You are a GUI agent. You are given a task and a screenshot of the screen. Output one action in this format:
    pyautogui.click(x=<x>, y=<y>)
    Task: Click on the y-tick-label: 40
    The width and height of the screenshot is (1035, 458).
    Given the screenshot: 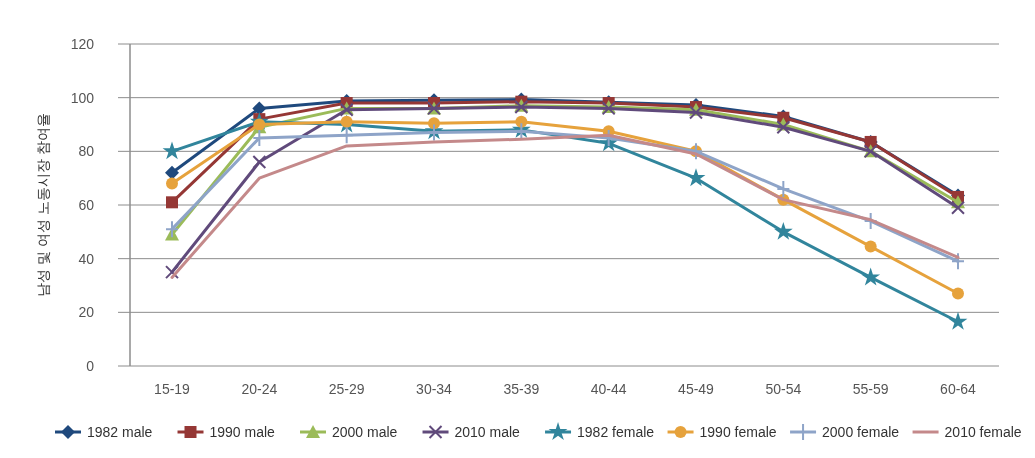 What is the action you would take?
    pyautogui.click(x=86, y=258)
    